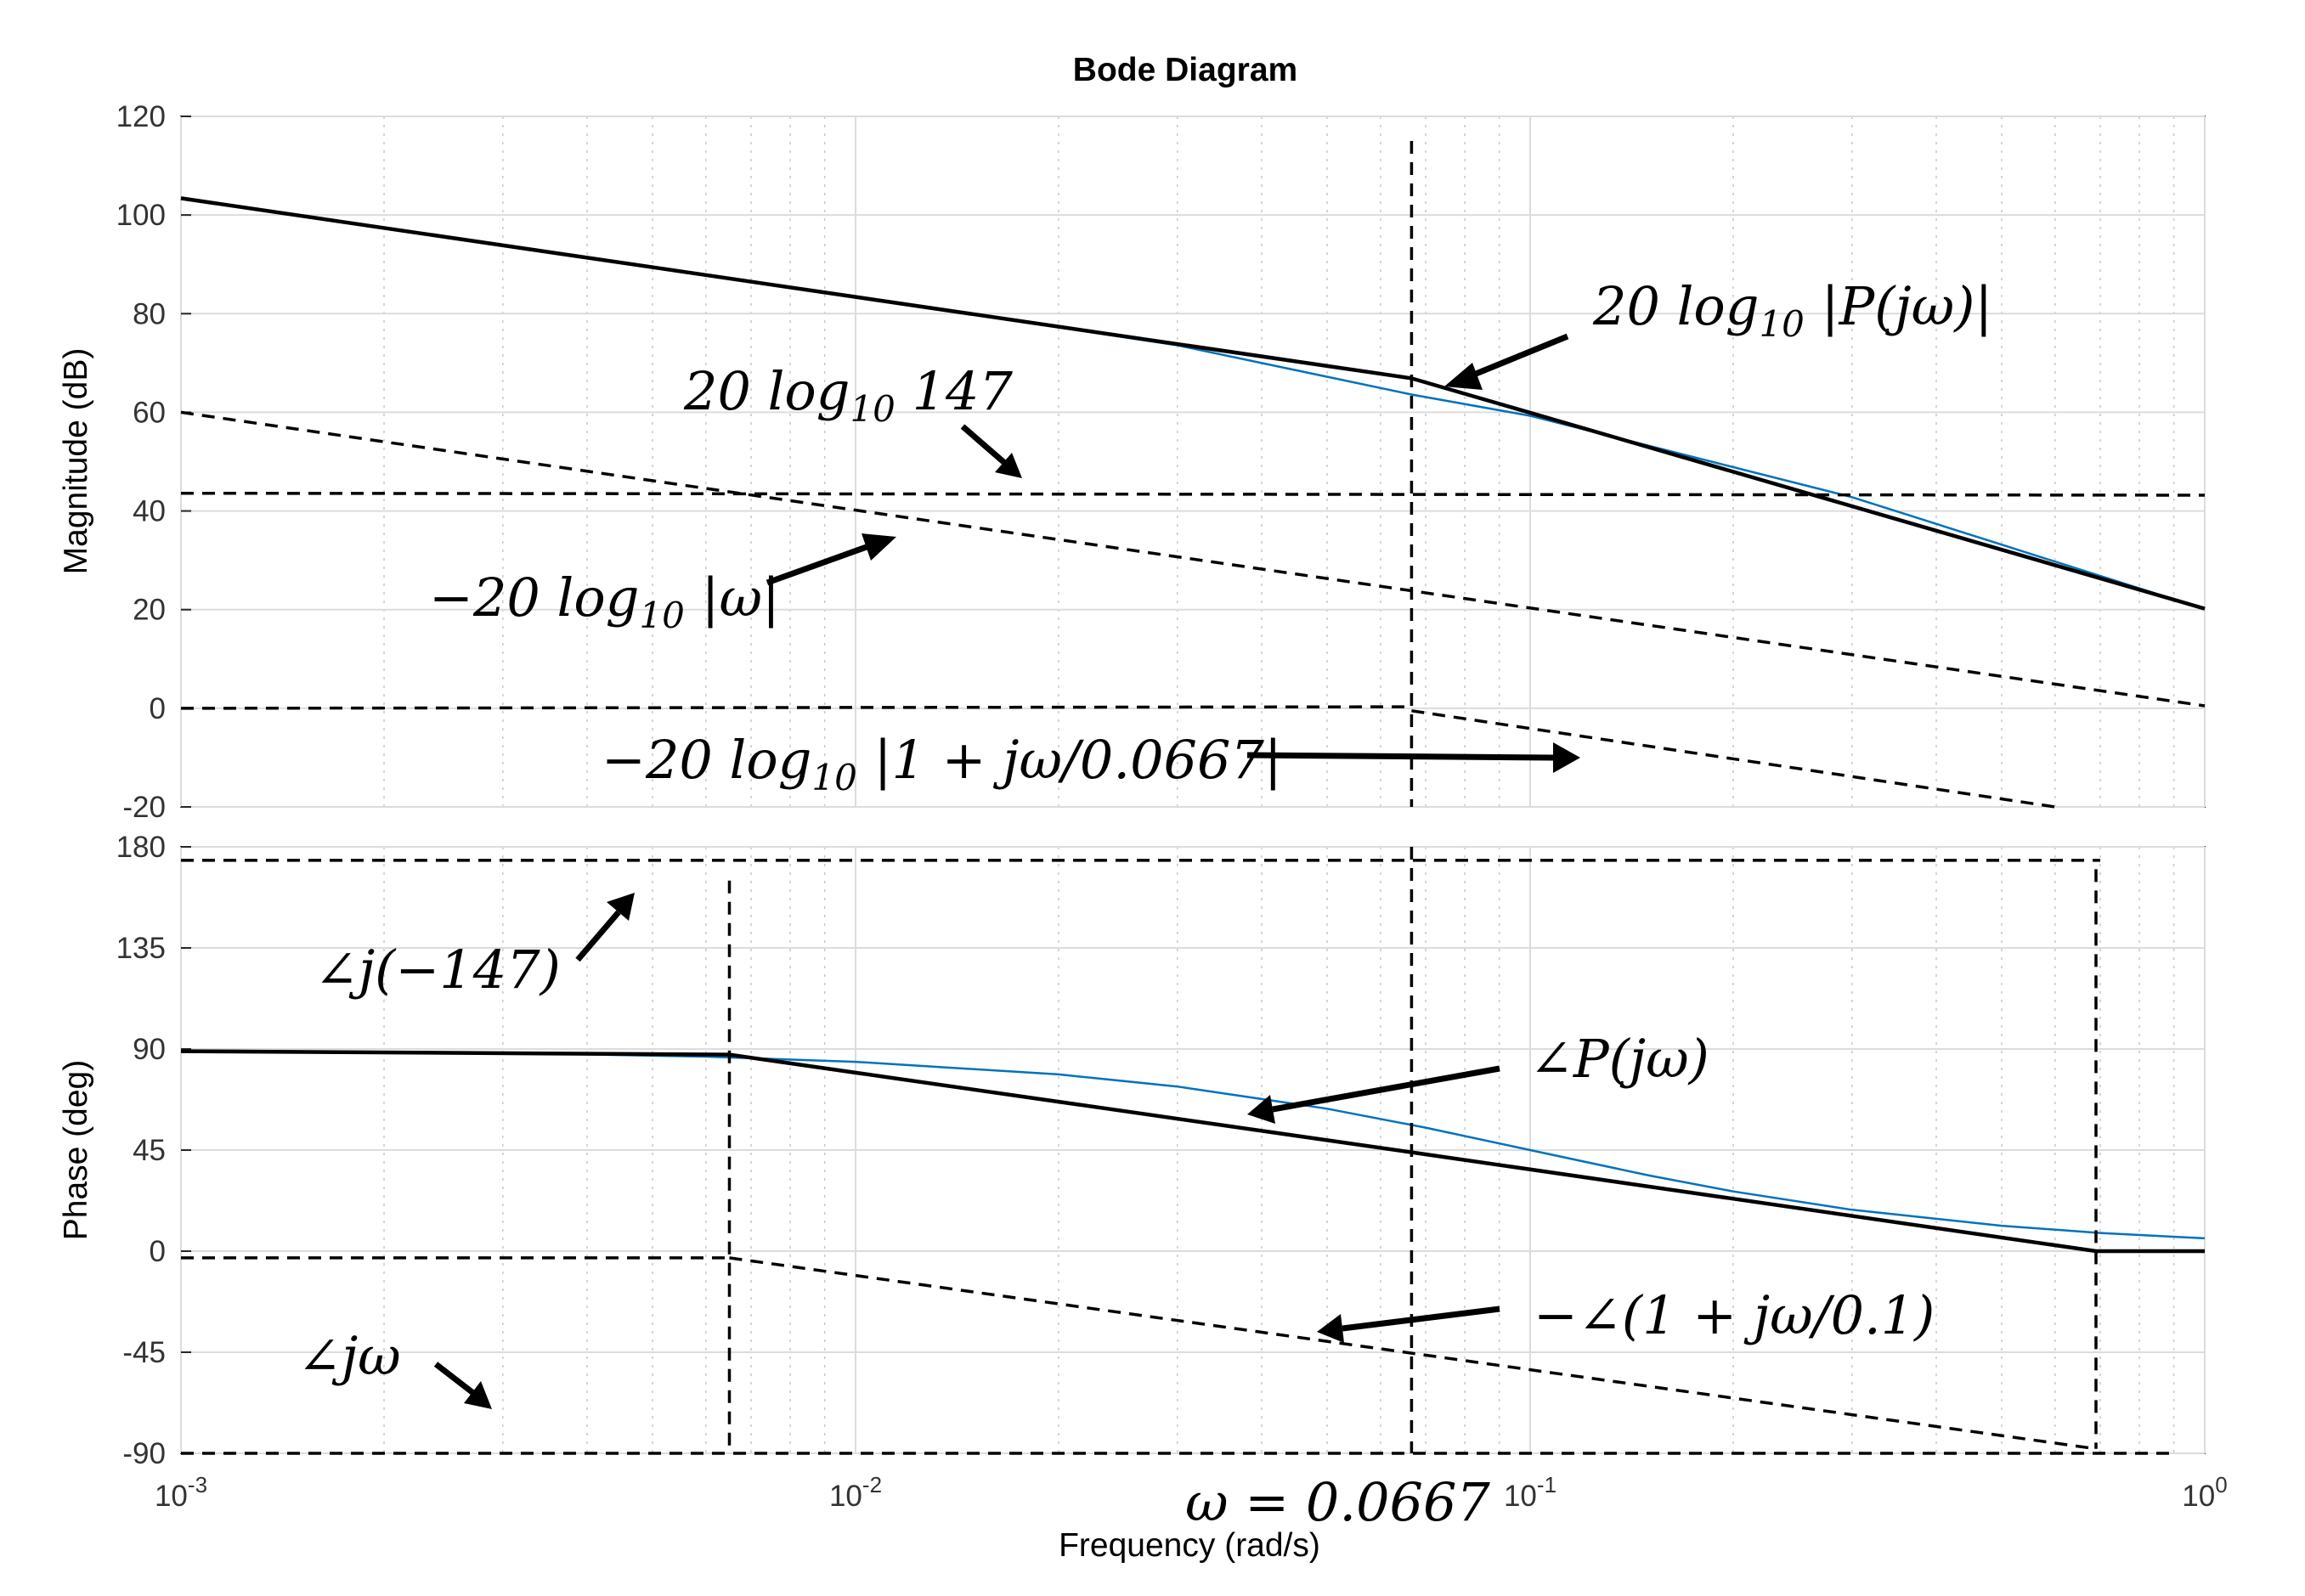  What do you see at coordinates (534, 598) in the screenshot?
I see `label-mag-omega-prefix: −20 log` at bounding box center [534, 598].